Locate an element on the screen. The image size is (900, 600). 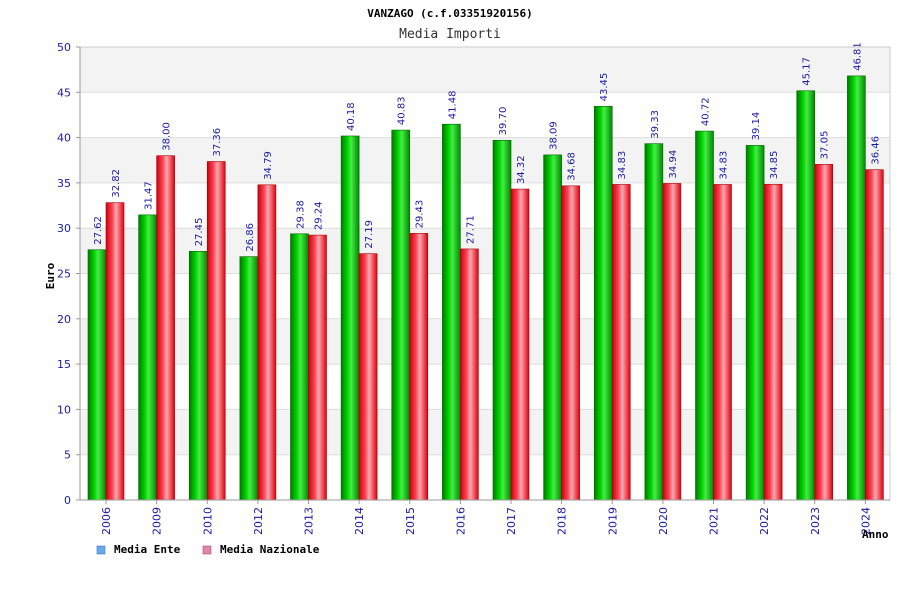
y-tick-label: 35 is located at coordinates (64, 183).